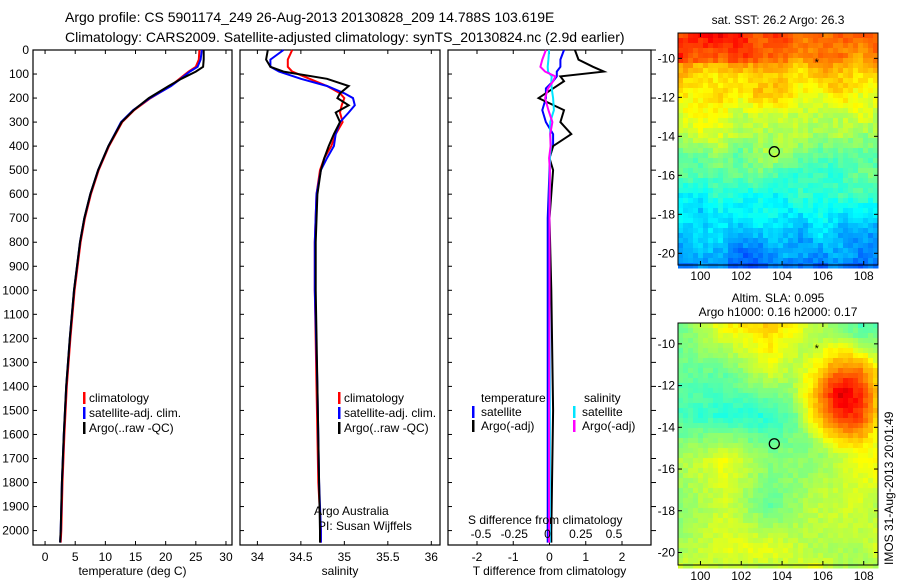 The image size is (900, 580). Describe the element at coordinates (132, 296) in the screenshot. I see `series-line-argo-raw-qc-` at that location.